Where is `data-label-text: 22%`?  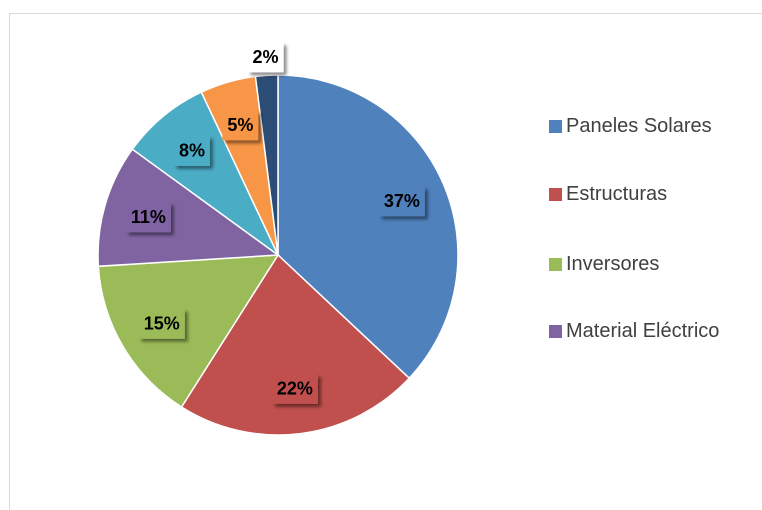
data-label-text: 22% is located at coordinates (295, 389).